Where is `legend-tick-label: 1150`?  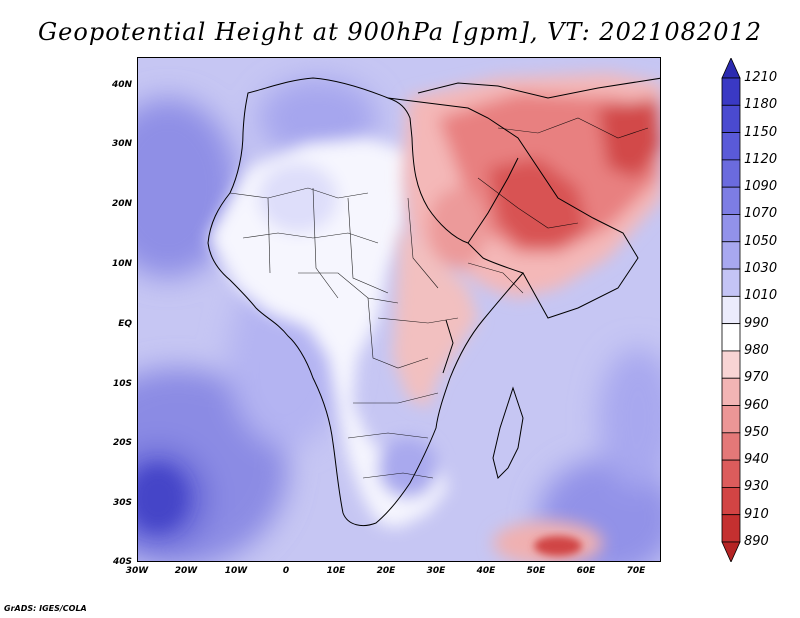 legend-tick-label: 1150 is located at coordinates (761, 132).